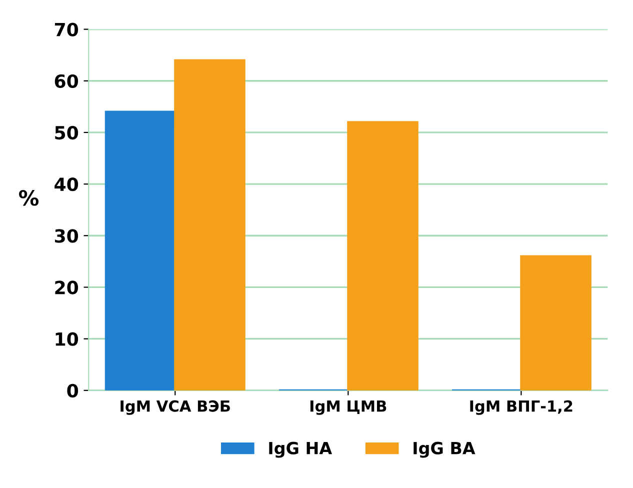  What do you see at coordinates (300, 450) in the screenshot?
I see `legend-label: IgG HA` at bounding box center [300, 450].